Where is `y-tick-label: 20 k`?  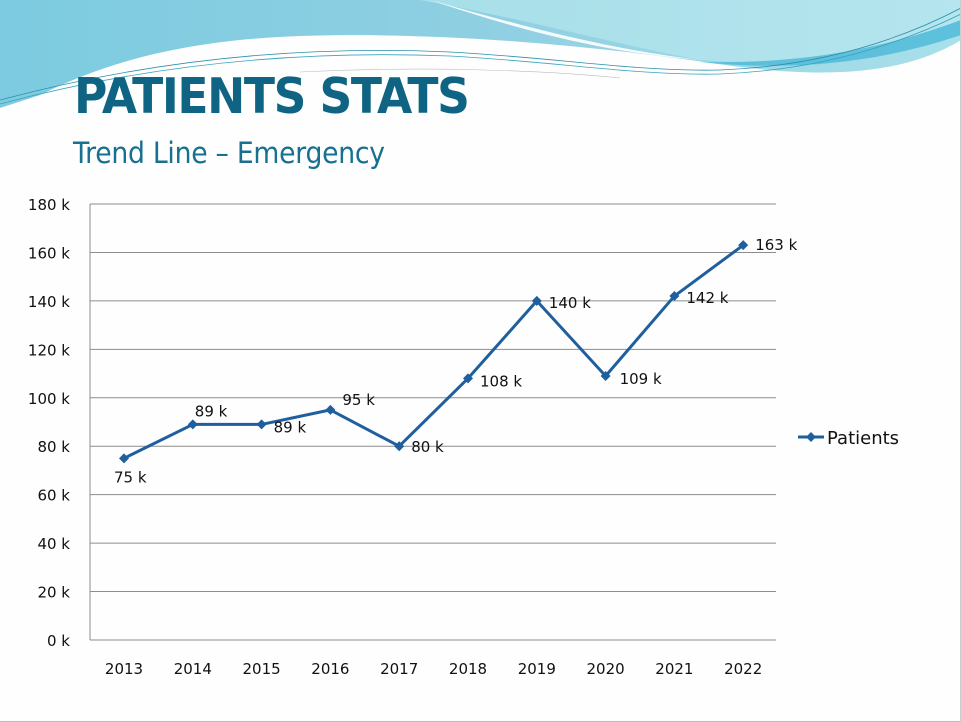
y-tick-label: 20 k is located at coordinates (53, 593).